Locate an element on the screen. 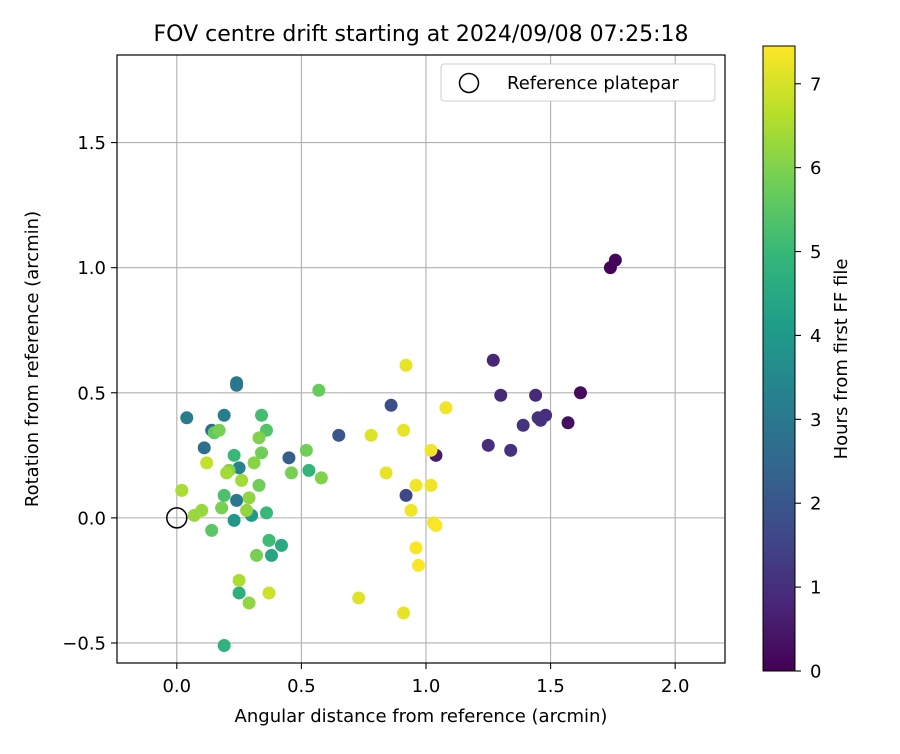 This screenshot has width=900, height=754. x-tick-label: 2.0 is located at coordinates (675, 686).